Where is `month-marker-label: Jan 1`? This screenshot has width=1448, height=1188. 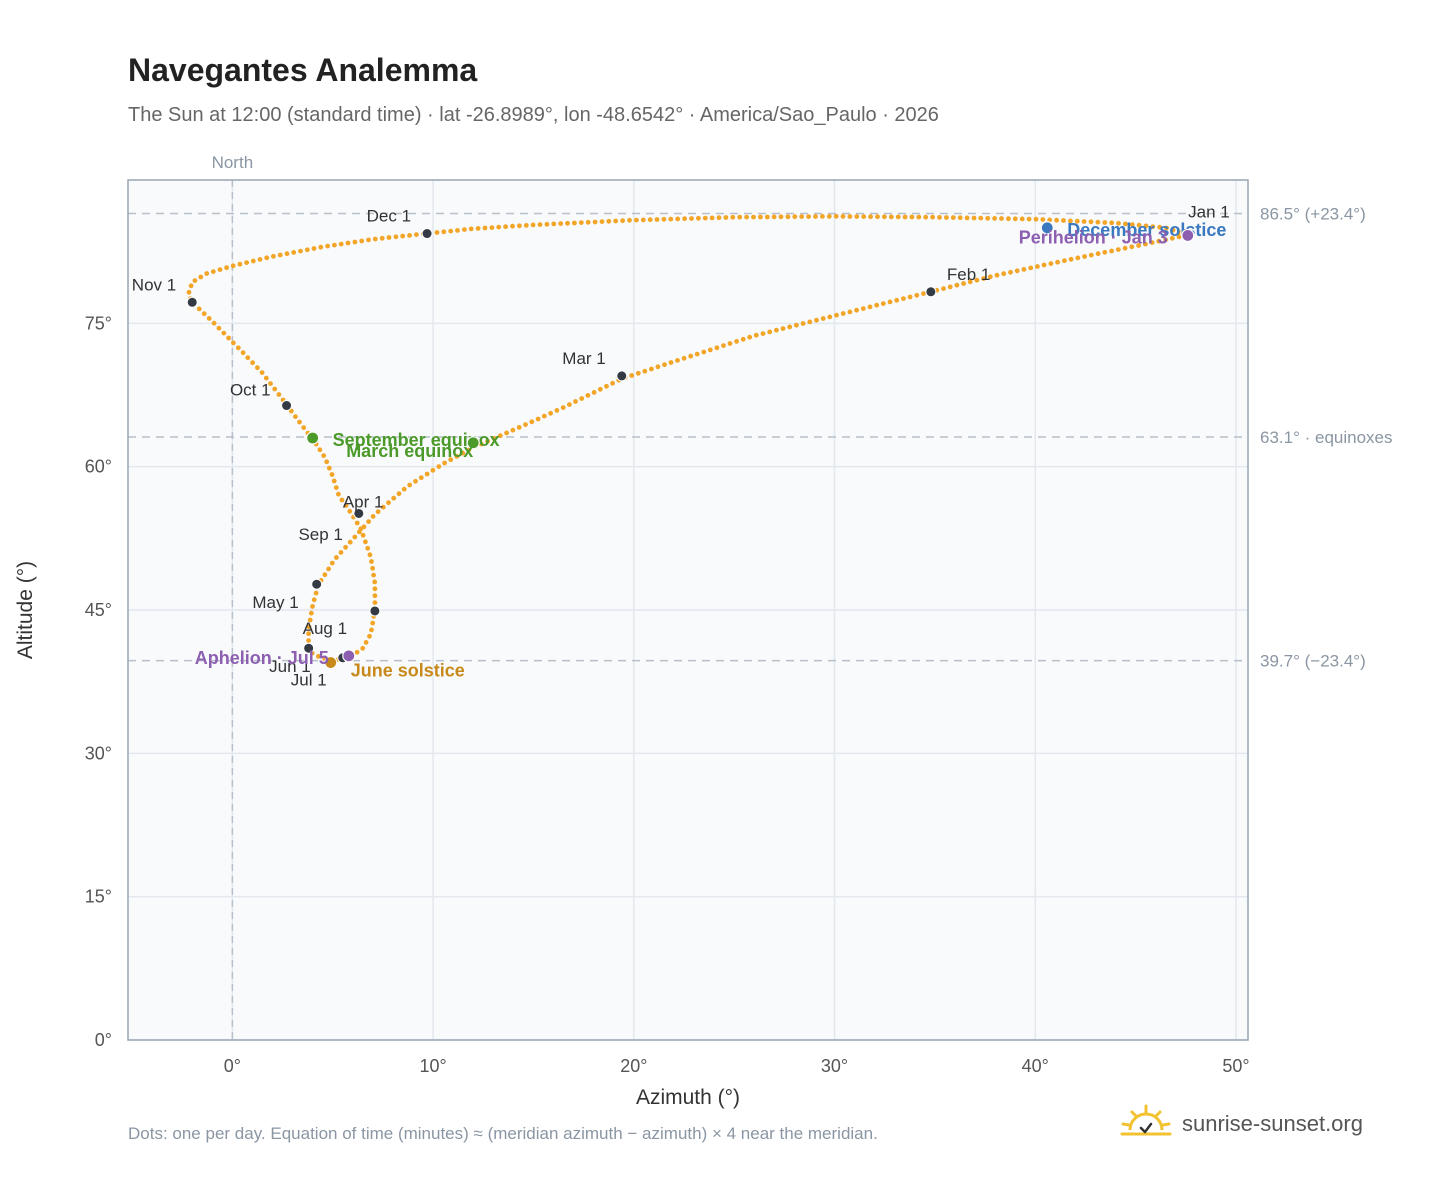 month-marker-label: Jan 1 is located at coordinates (1209, 212).